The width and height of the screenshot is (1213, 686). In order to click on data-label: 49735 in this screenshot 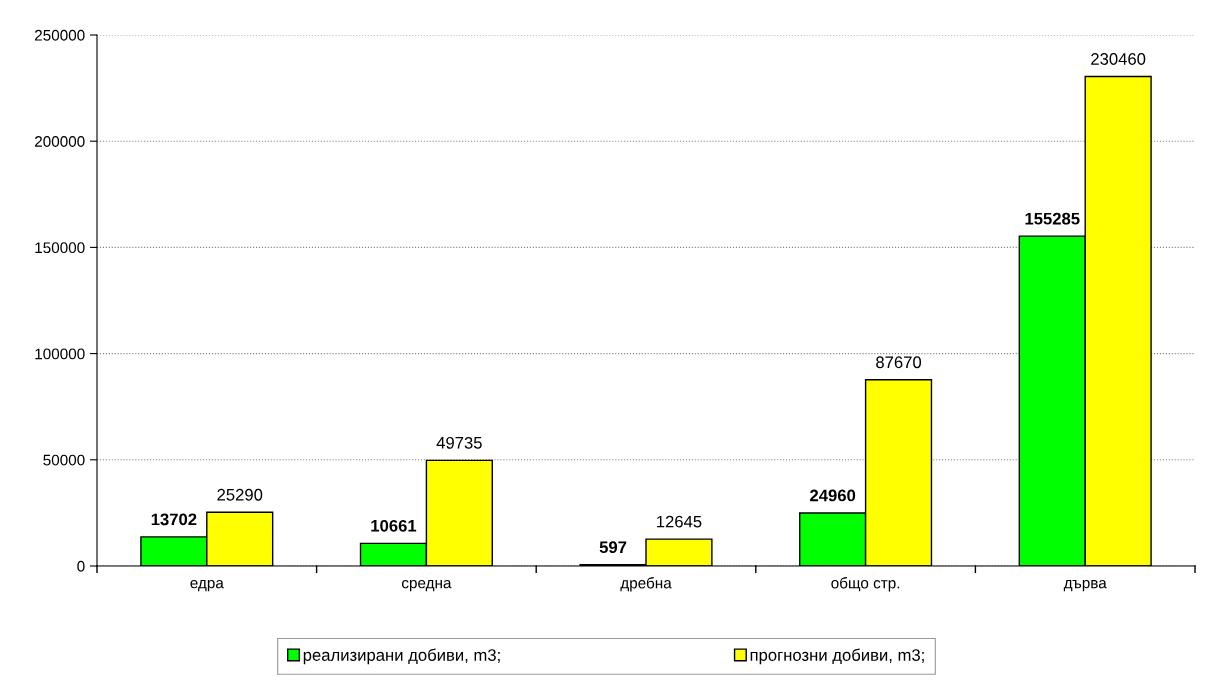, I will do `click(459, 442)`.